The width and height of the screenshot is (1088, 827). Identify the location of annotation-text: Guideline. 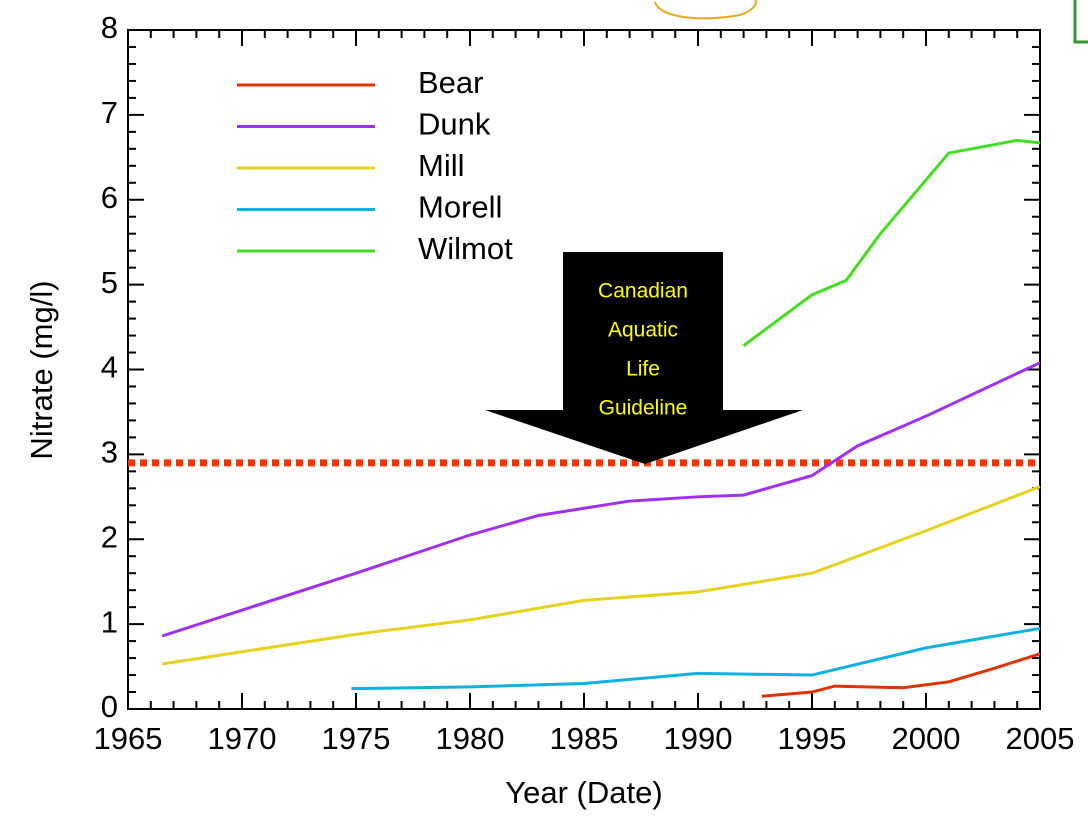
(643, 408).